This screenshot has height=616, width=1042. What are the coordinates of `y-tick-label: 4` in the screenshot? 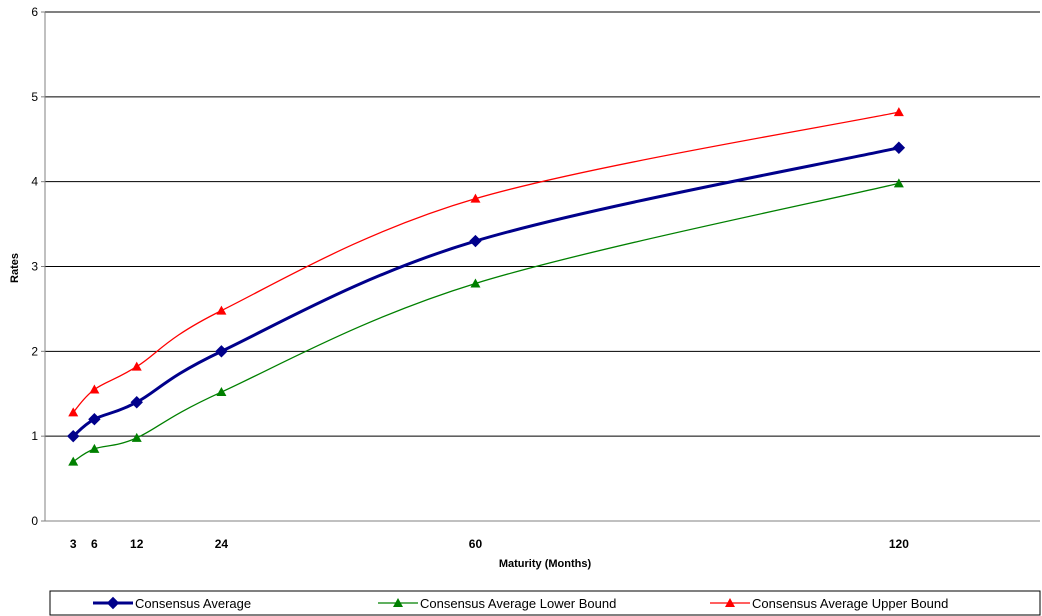 It's located at (34, 182).